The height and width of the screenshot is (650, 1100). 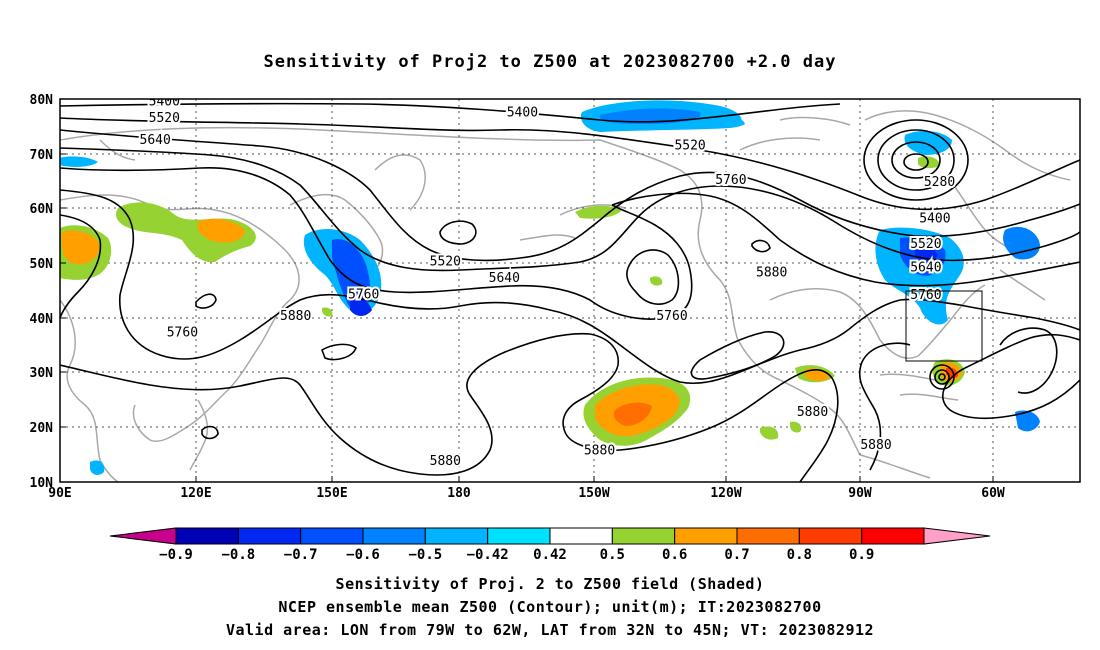 What do you see at coordinates (799, 555) in the screenshot?
I see `colorbar-tick-label: 0.8` at bounding box center [799, 555].